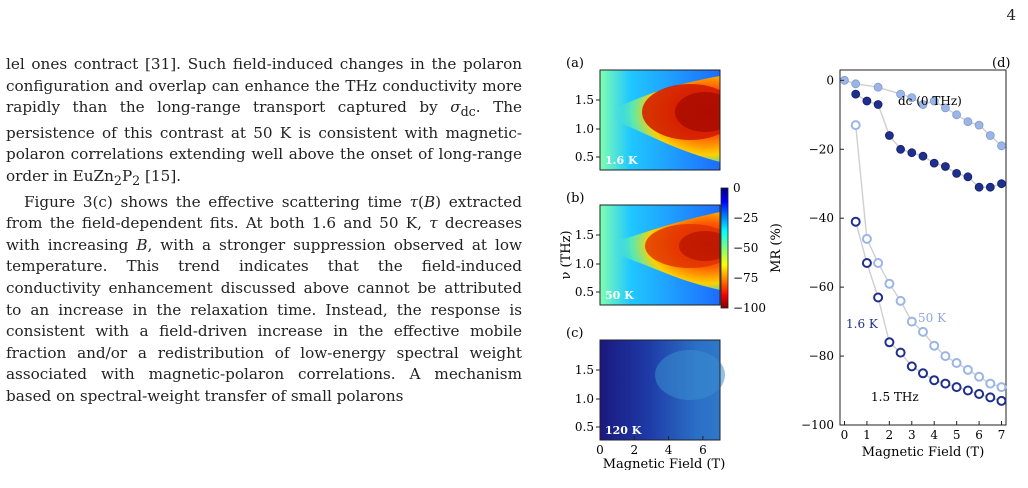  What do you see at coordinates (584, 292) in the screenshot?
I see `ytick-b-3: 0.5` at bounding box center [584, 292].